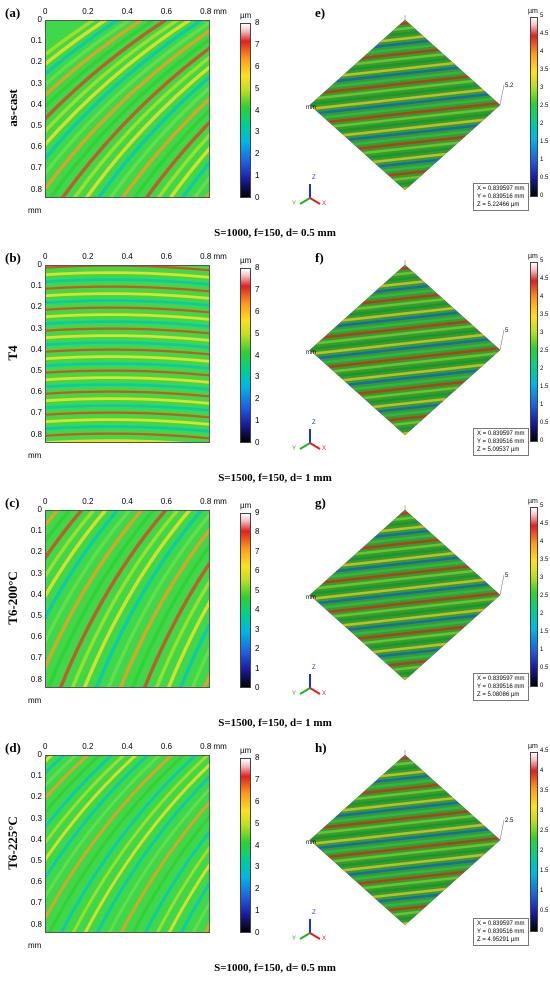  What do you see at coordinates (544, 668) in the screenshot?
I see `colorbar-3d-tick: 0.5` at bounding box center [544, 668].